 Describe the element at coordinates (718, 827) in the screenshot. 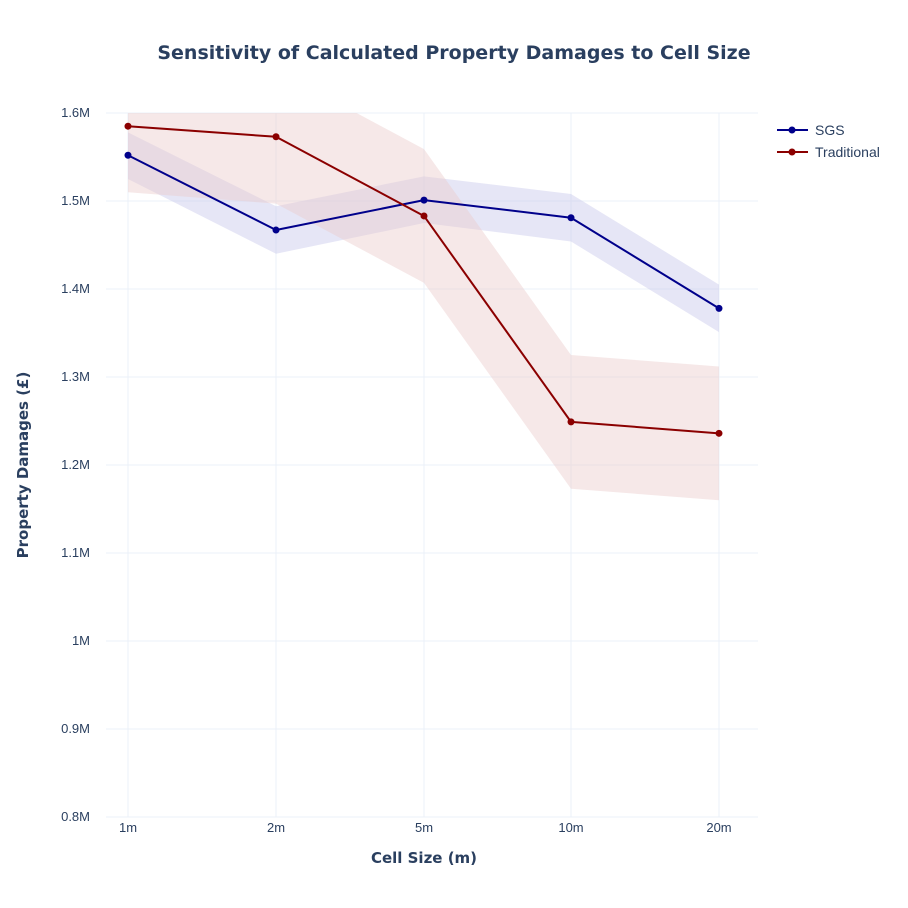

I see `x-tick-label: 20m` at that location.